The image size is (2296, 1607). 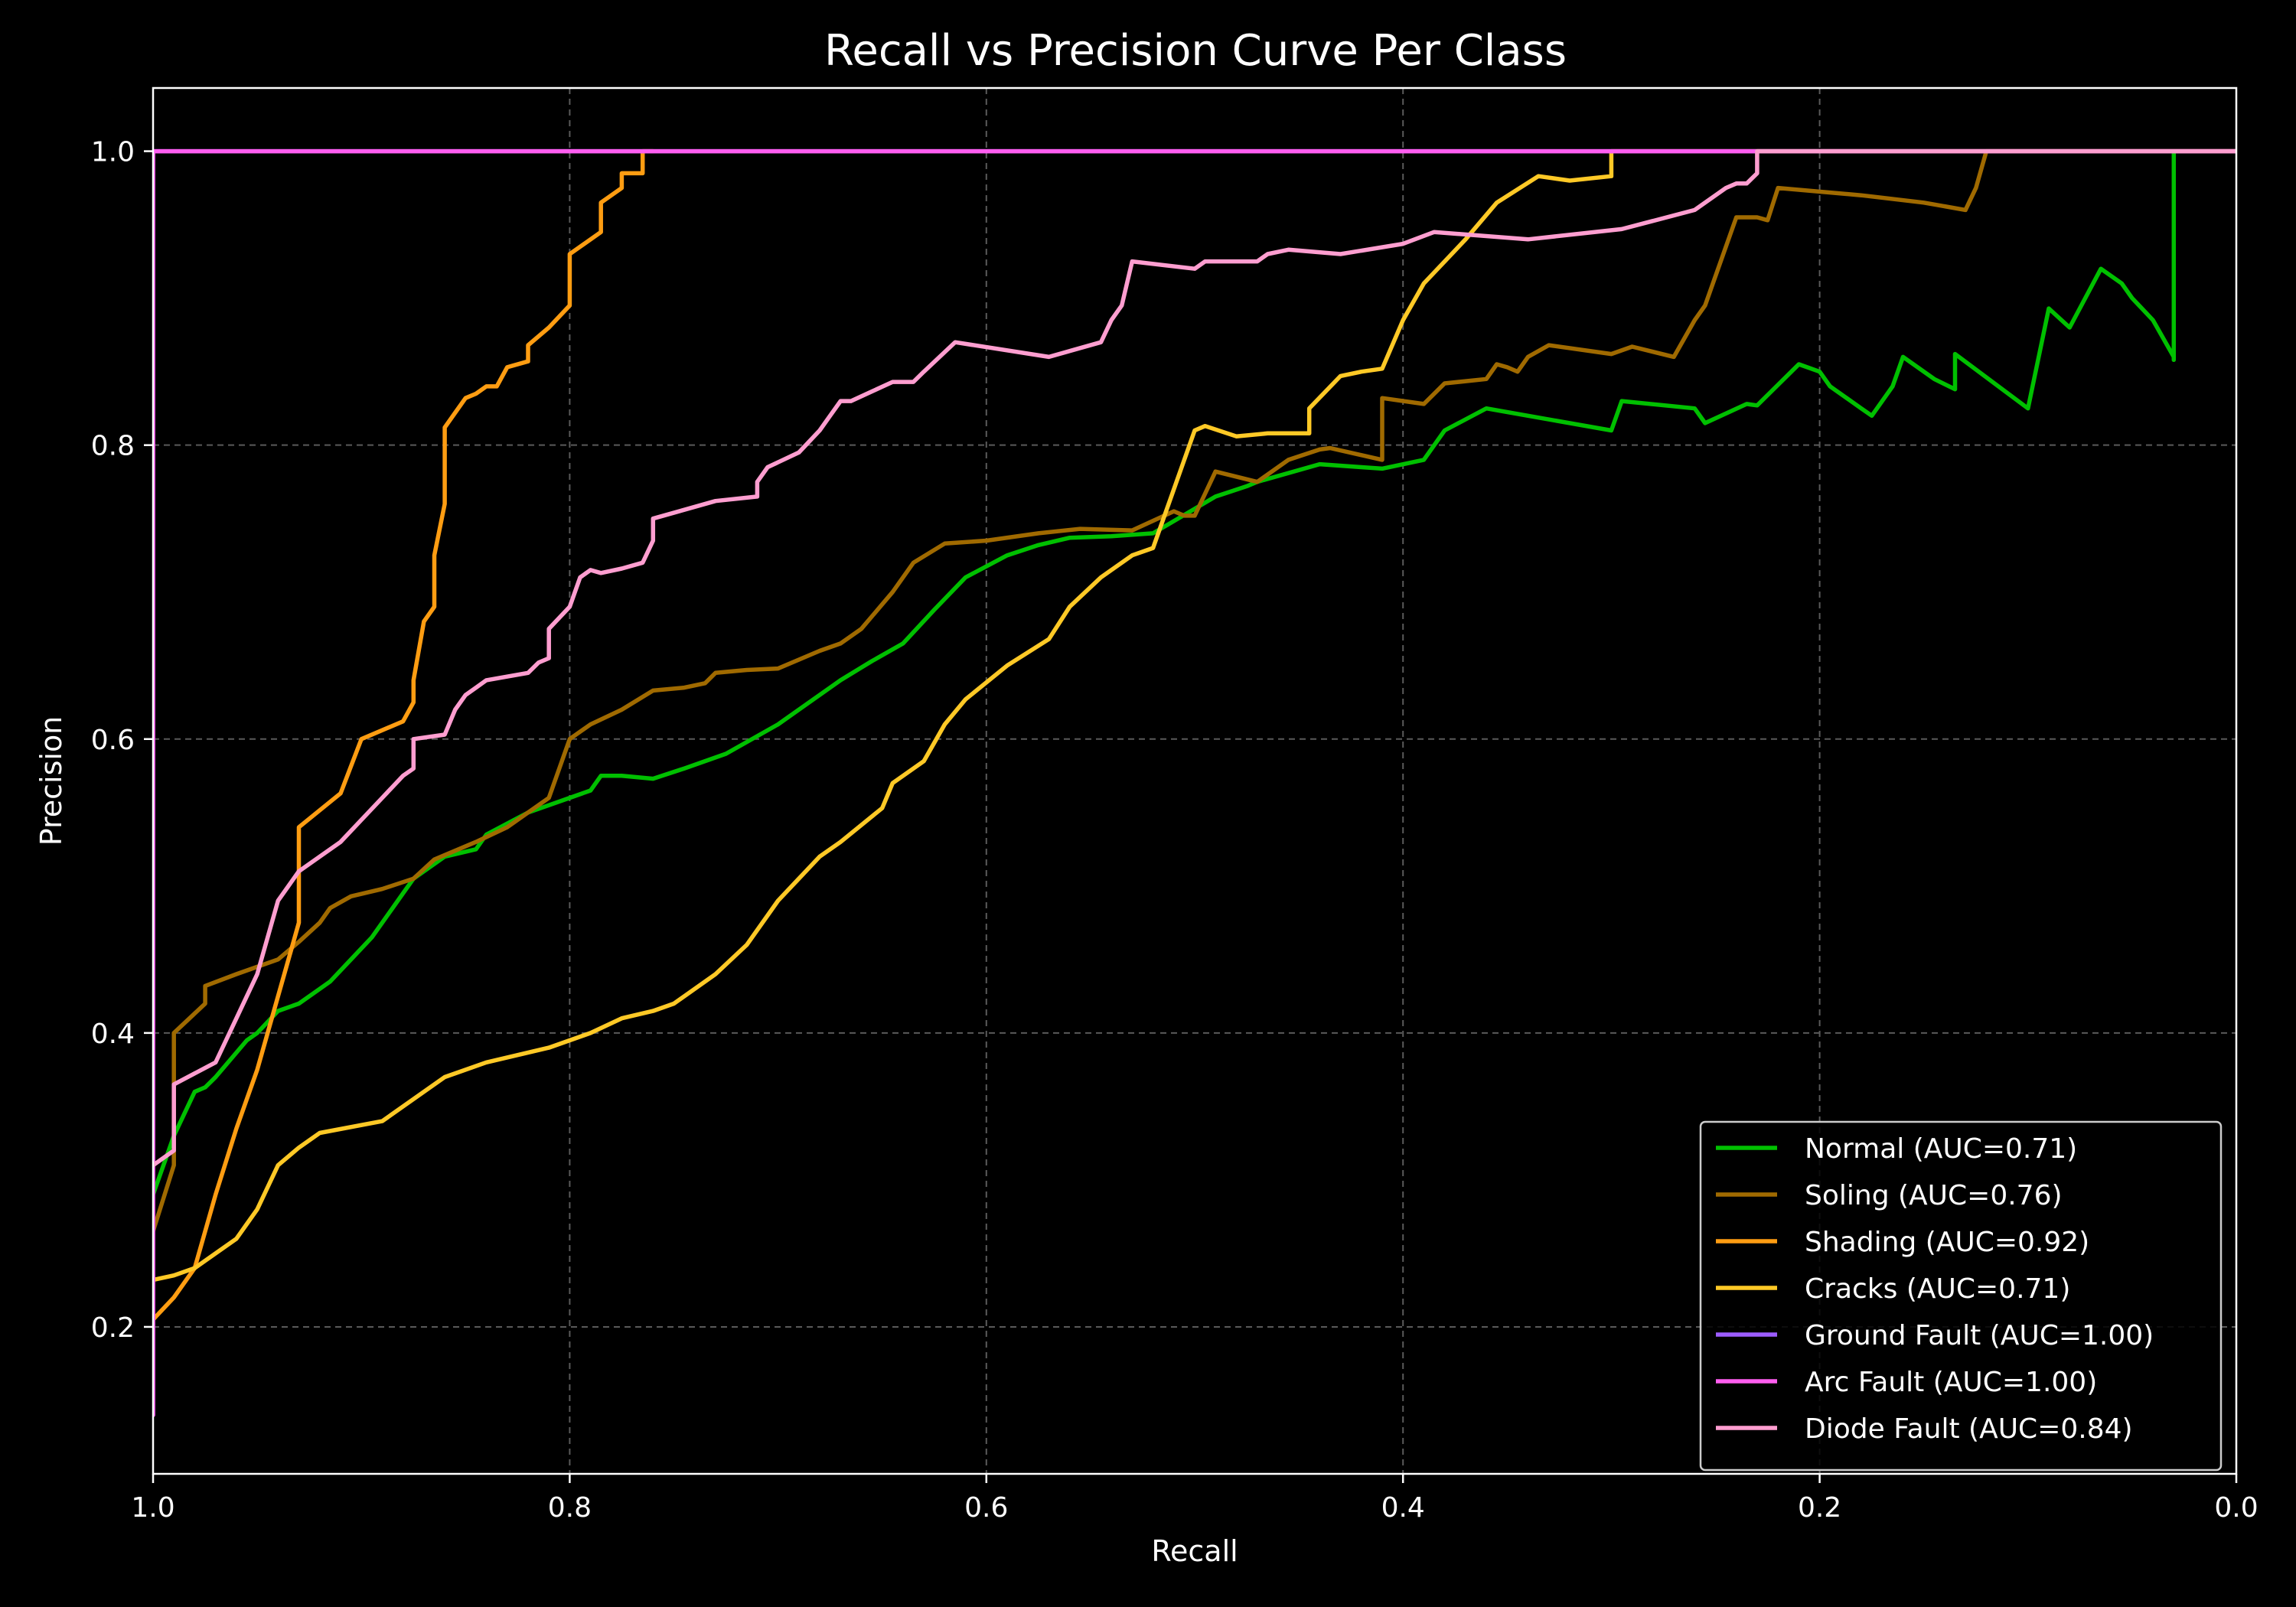 What do you see at coordinates (1819, 1508) in the screenshot?
I see `x-tick-label: 0.2` at bounding box center [1819, 1508].